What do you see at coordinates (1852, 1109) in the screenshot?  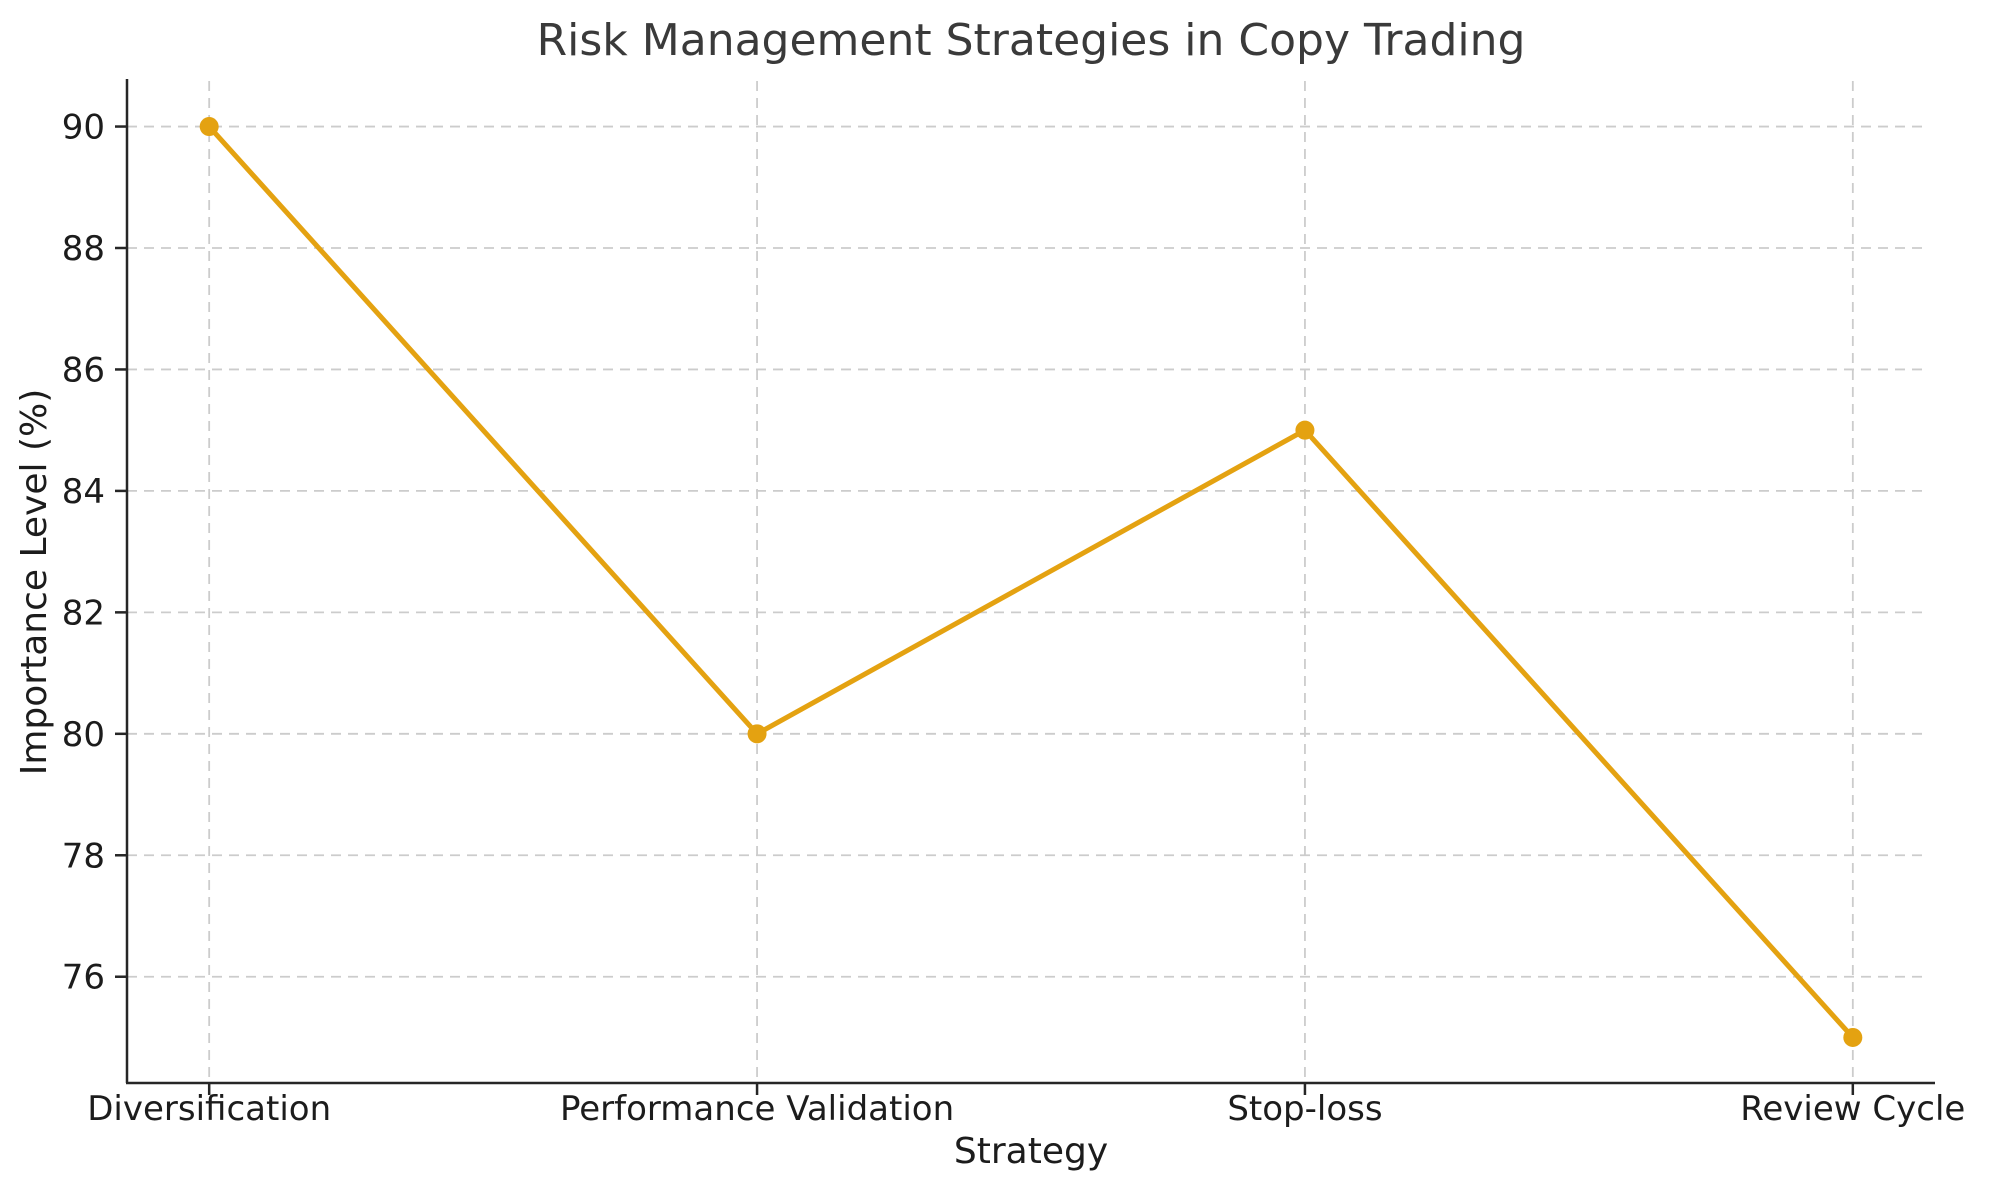 I see `x-tick-label: Review Cycle` at bounding box center [1852, 1109].